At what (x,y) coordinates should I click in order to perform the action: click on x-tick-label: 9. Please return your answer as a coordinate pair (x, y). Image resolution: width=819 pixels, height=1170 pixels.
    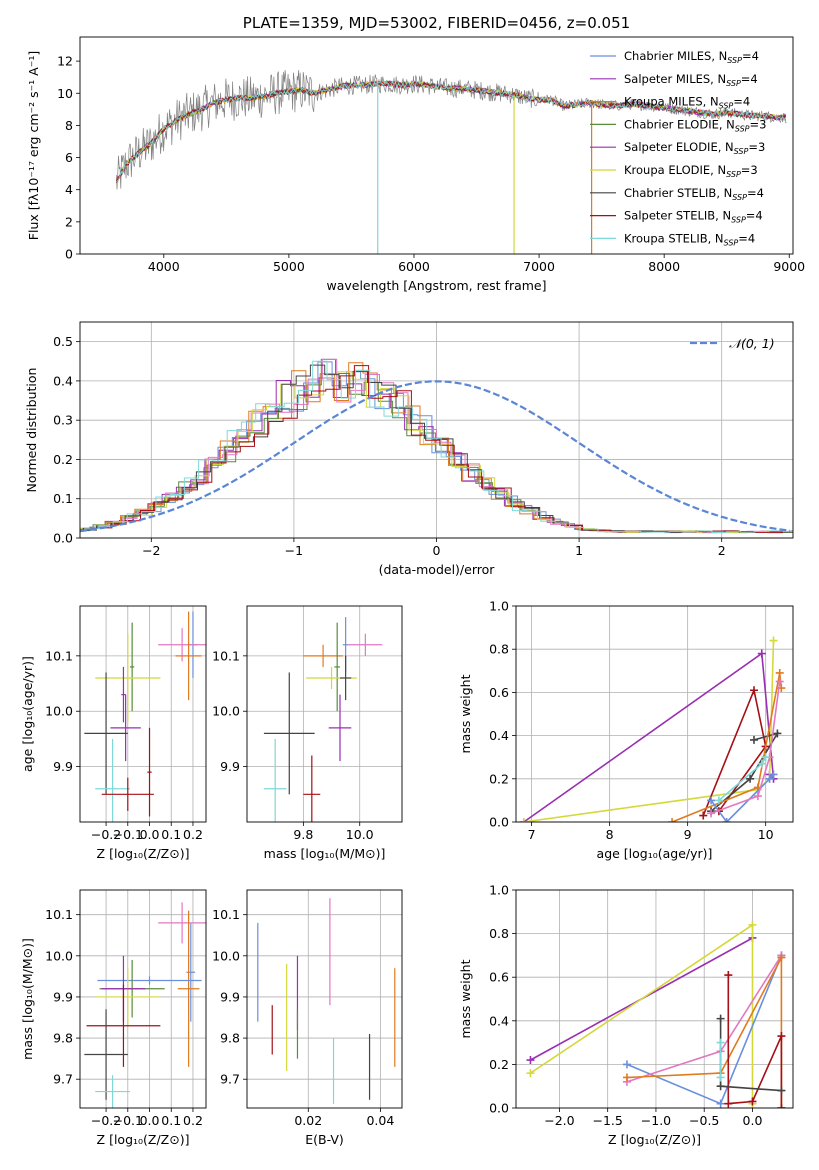
    Looking at the image, I should click on (688, 834).